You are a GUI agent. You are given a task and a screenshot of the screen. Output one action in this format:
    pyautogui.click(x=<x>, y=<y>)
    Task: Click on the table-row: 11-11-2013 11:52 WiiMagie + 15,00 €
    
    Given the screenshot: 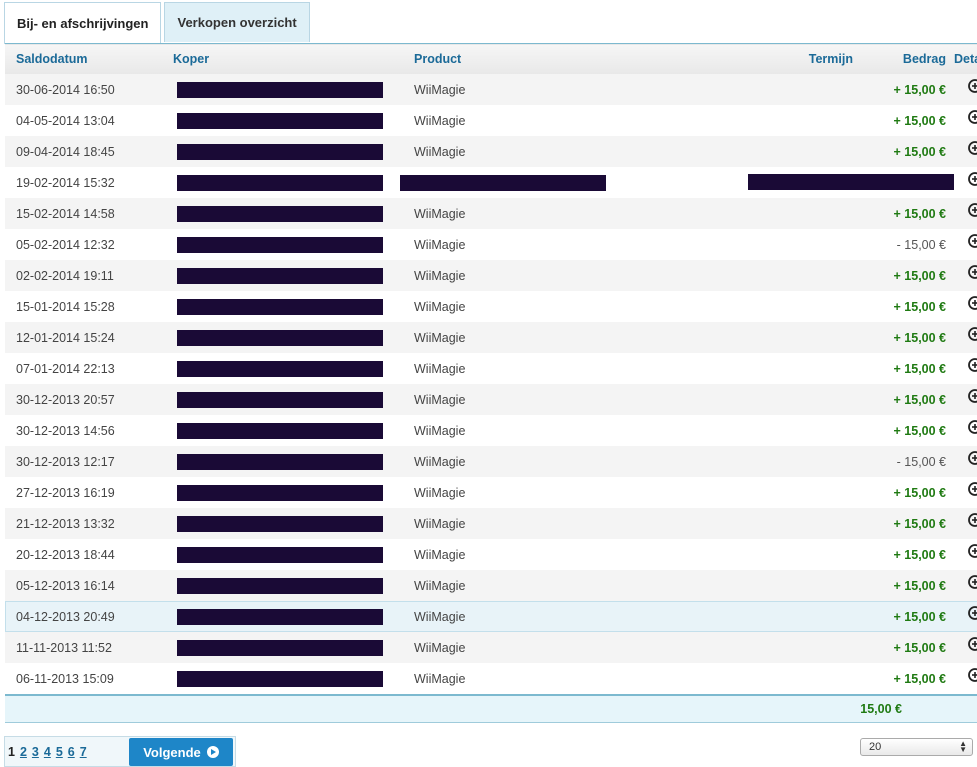 What is the action you would take?
    pyautogui.click(x=491, y=647)
    